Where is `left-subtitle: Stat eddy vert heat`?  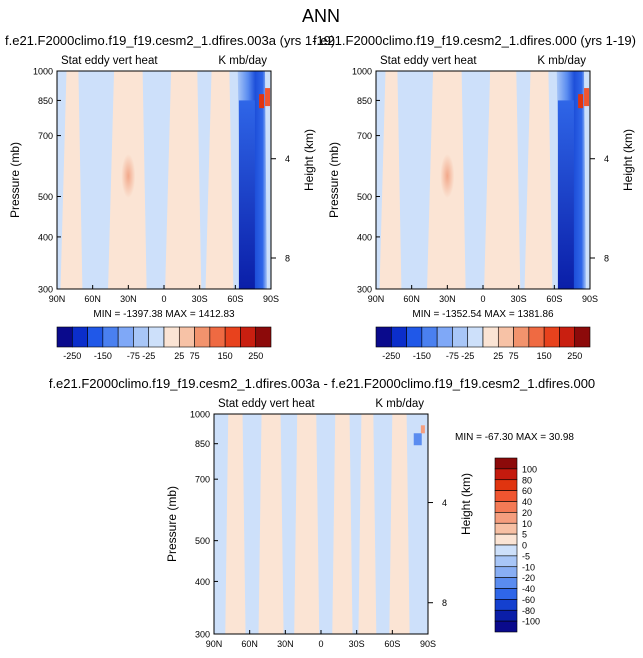 left-subtitle: Stat eddy vert heat is located at coordinates (109, 61).